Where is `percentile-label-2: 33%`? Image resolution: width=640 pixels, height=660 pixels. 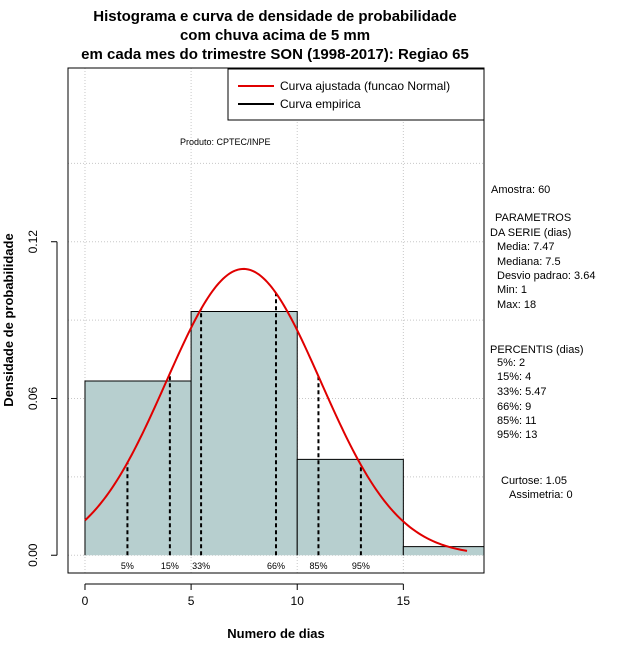
percentile-label-2: 33% is located at coordinates (201, 566).